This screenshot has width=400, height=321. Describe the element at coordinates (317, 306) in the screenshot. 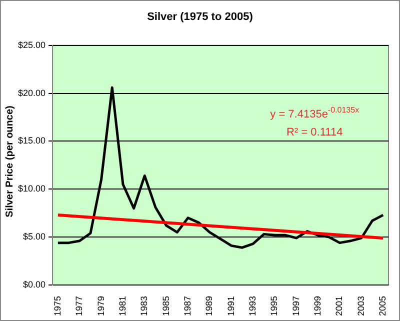

I see `x-tick-label: 1999` at that location.